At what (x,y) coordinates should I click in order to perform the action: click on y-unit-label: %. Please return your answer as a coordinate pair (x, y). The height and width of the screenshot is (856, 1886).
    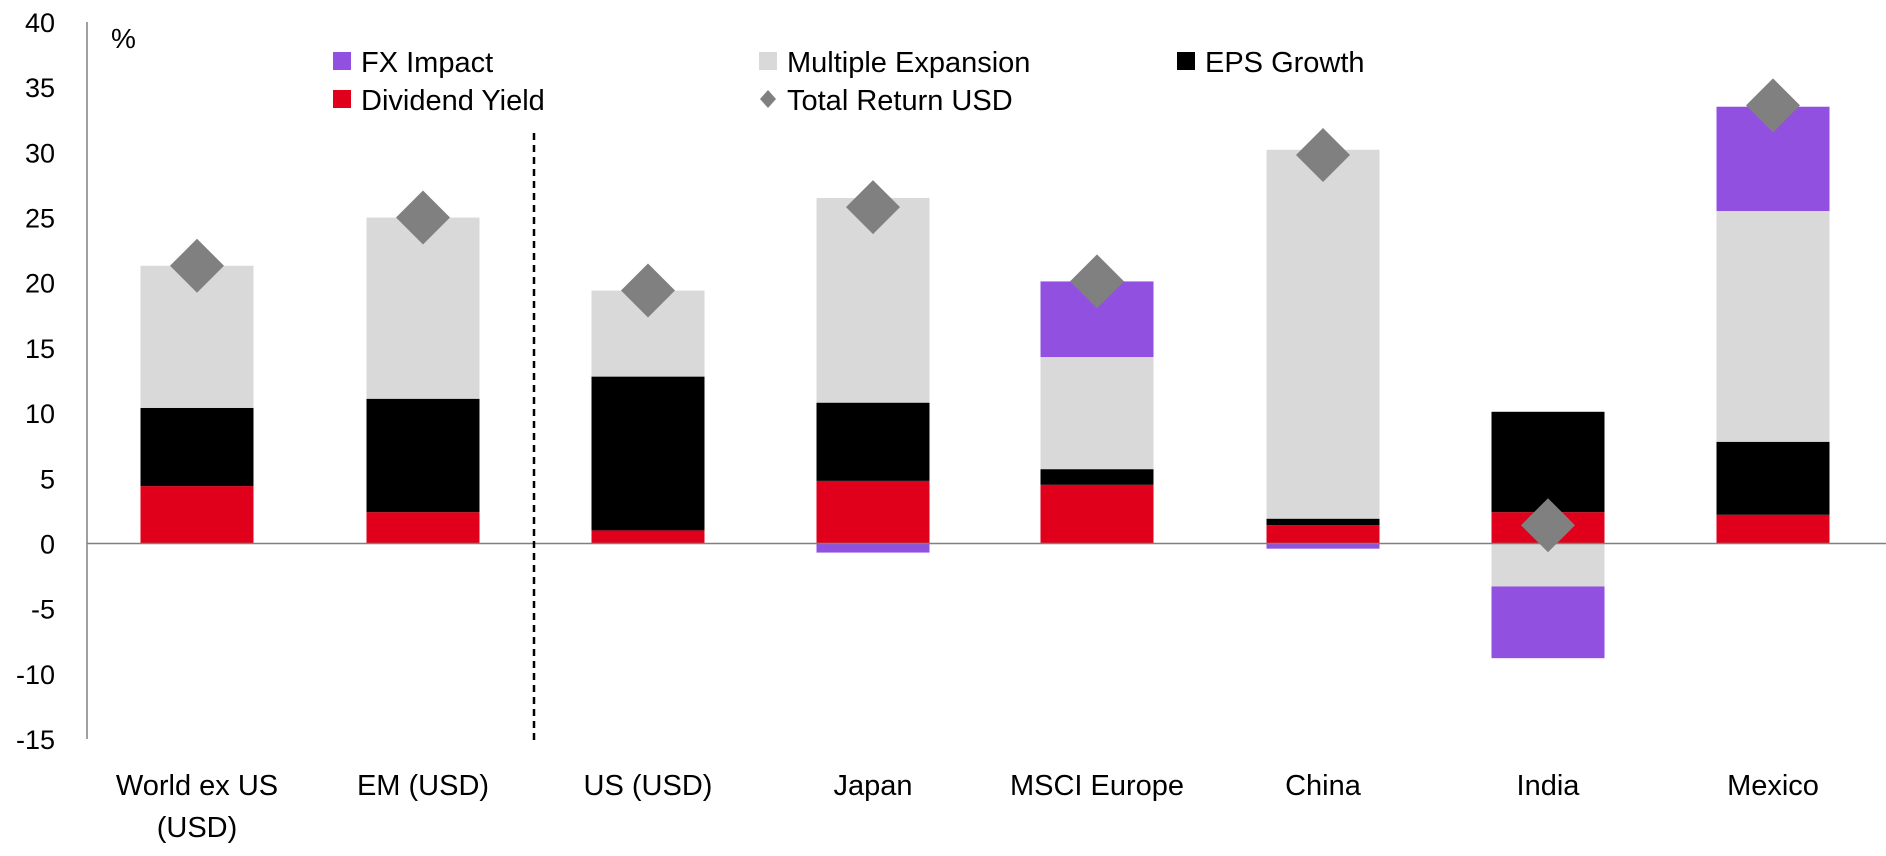
    Looking at the image, I should click on (123, 38).